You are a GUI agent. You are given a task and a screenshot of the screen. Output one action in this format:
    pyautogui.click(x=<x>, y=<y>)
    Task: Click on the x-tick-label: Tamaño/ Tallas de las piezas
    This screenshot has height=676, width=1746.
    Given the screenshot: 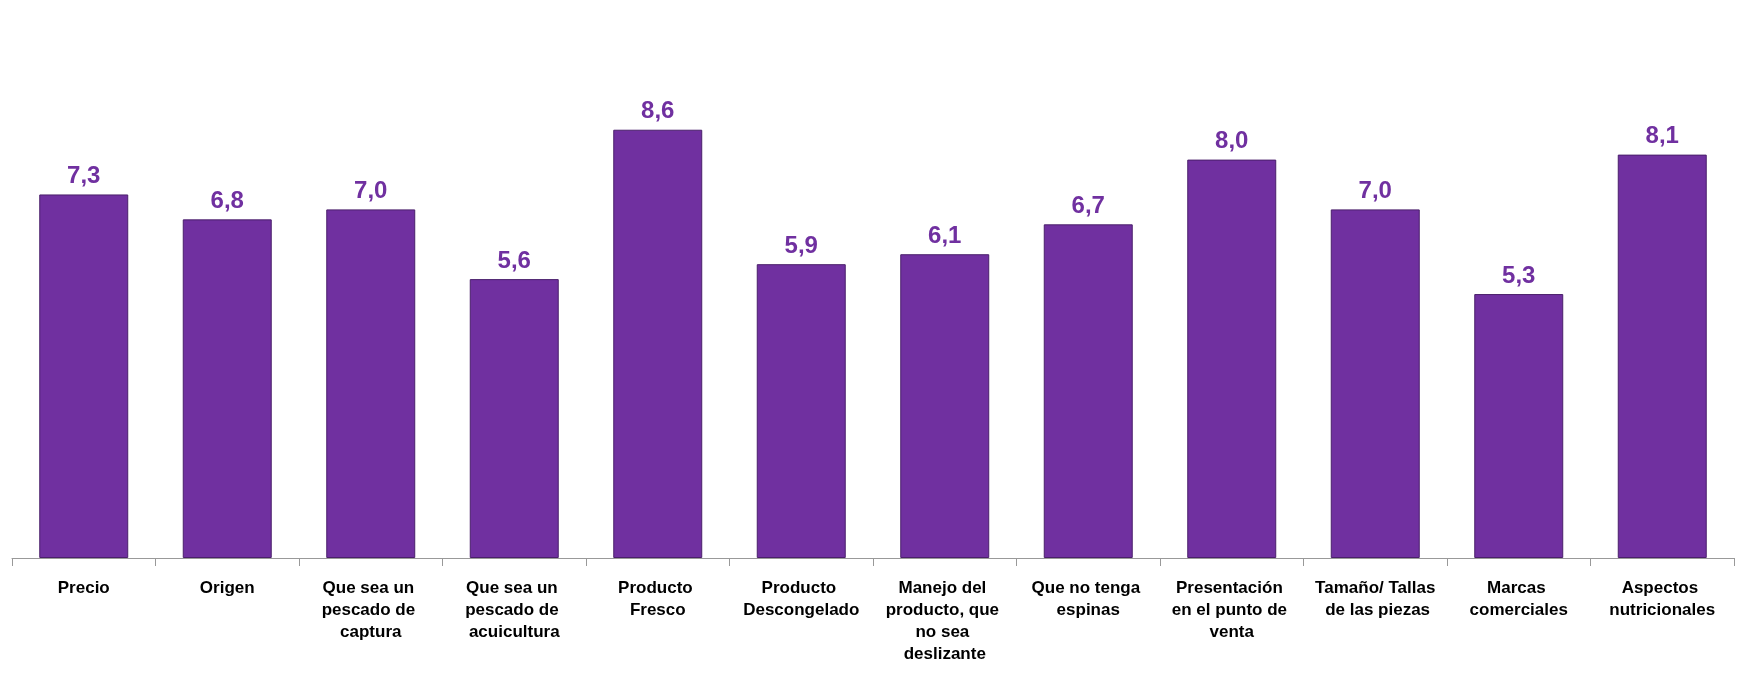 What is the action you would take?
    pyautogui.click(x=1375, y=598)
    